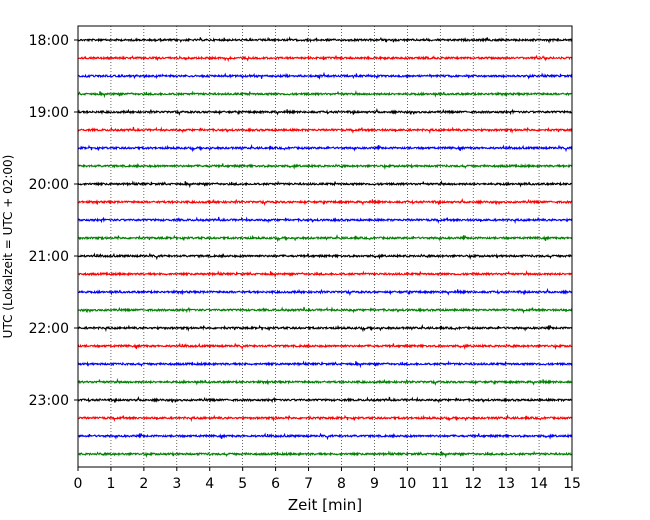 This screenshot has height=520, width=650. I want to click on x-tick-label-9: 9, so click(374, 484).